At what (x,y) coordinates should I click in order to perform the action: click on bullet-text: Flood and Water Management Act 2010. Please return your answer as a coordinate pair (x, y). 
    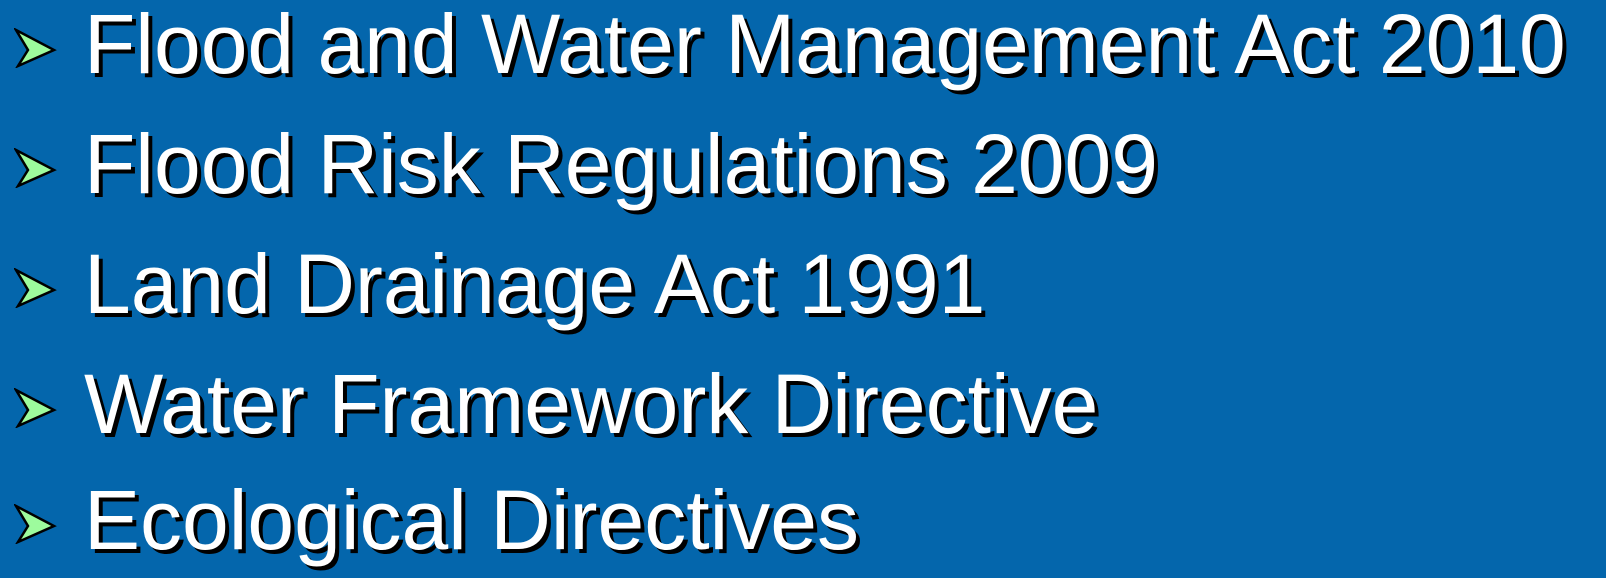
    Looking at the image, I should click on (825, 45).